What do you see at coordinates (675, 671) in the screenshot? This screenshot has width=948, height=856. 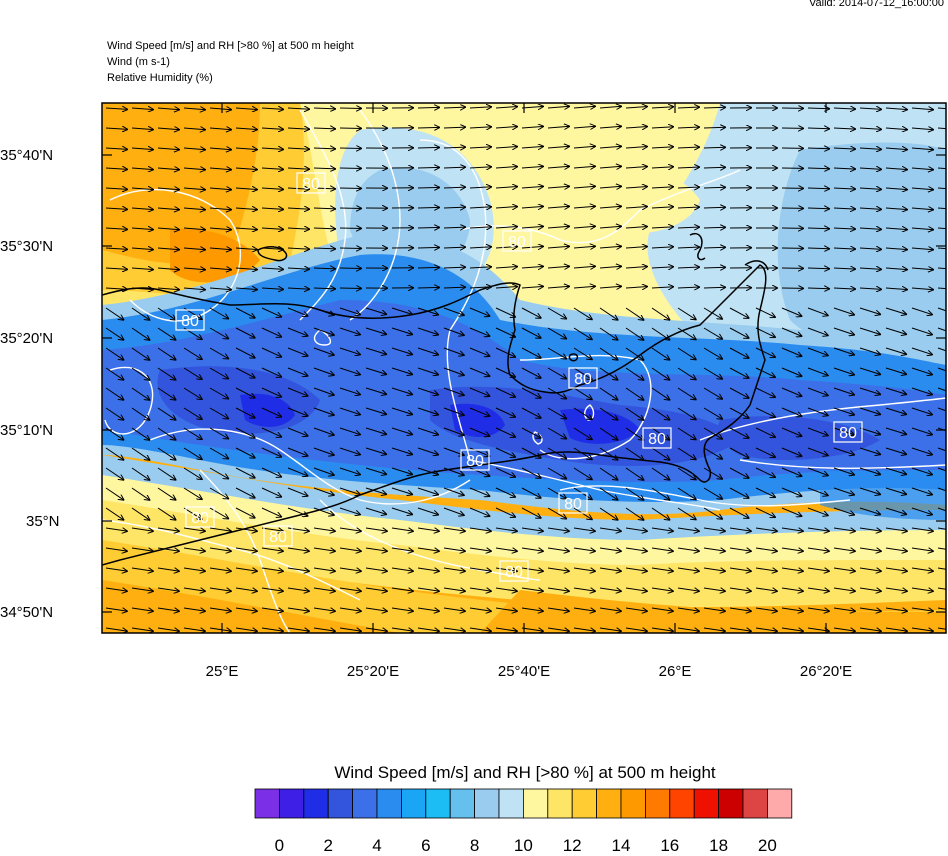 I see `lon-label-26: 26°E` at bounding box center [675, 671].